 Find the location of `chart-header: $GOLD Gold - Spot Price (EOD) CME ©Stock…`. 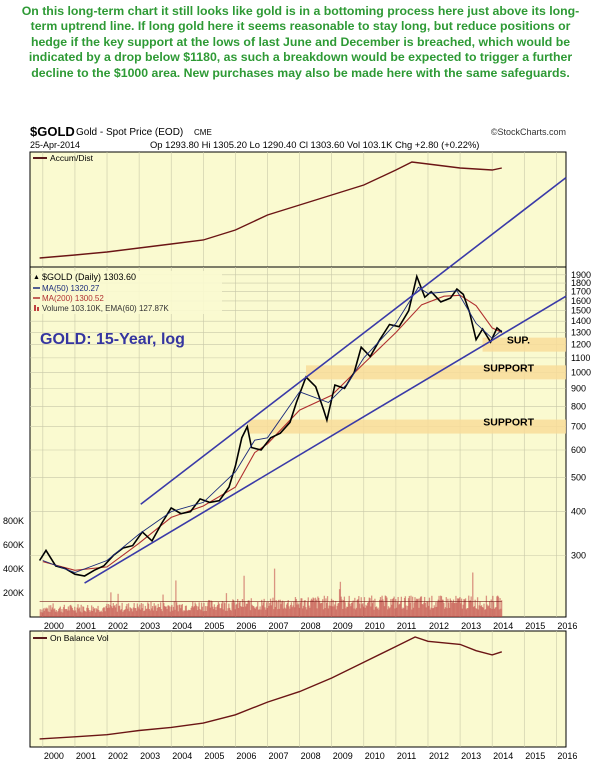

chart-header: $GOLD Gold - Spot Price (EOD) CME ©Stock… is located at coordinates (298, 137).